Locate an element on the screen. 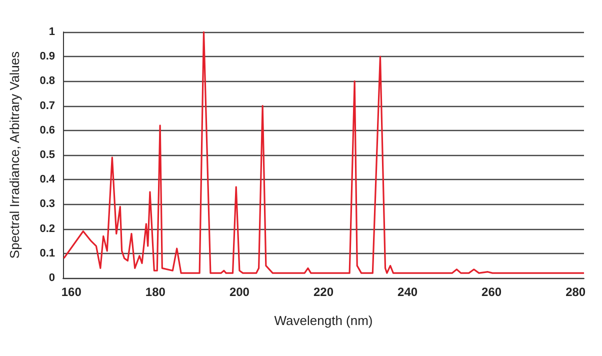  y-tick-label: 0.8 is located at coordinates (47, 81).